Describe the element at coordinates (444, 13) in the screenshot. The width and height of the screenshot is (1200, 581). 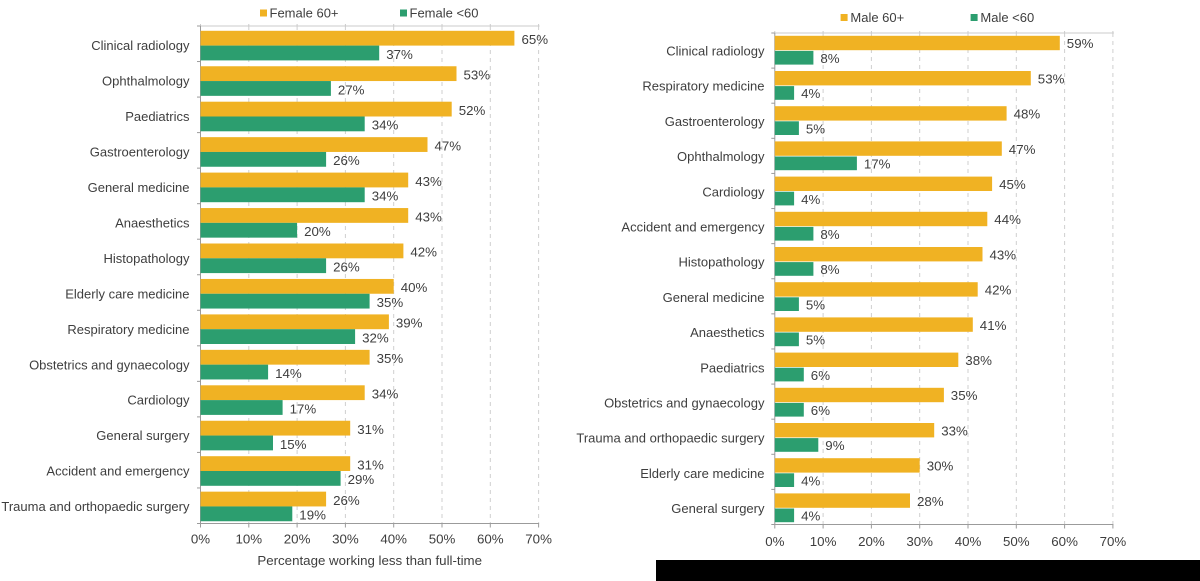
I see `svg-text: Female <60` at that location.